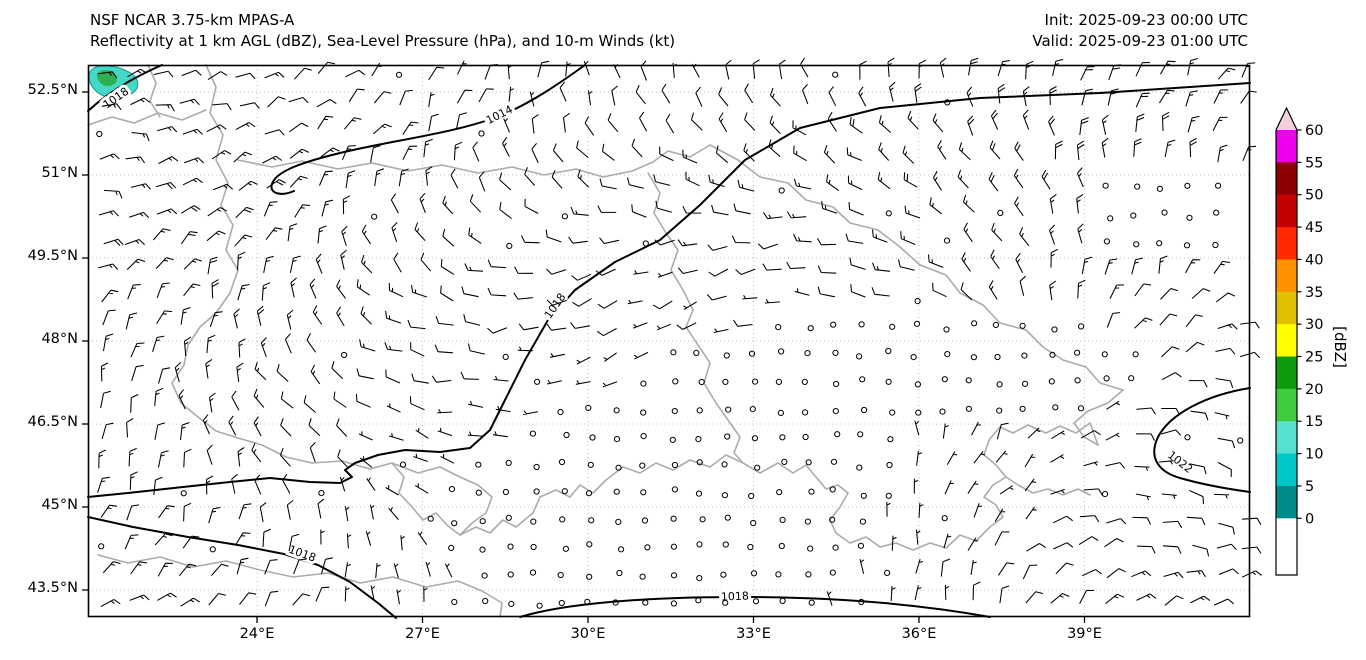  Describe the element at coordinates (1309, 519) in the screenshot. I see `colorbar-tick-label: 0` at that location.